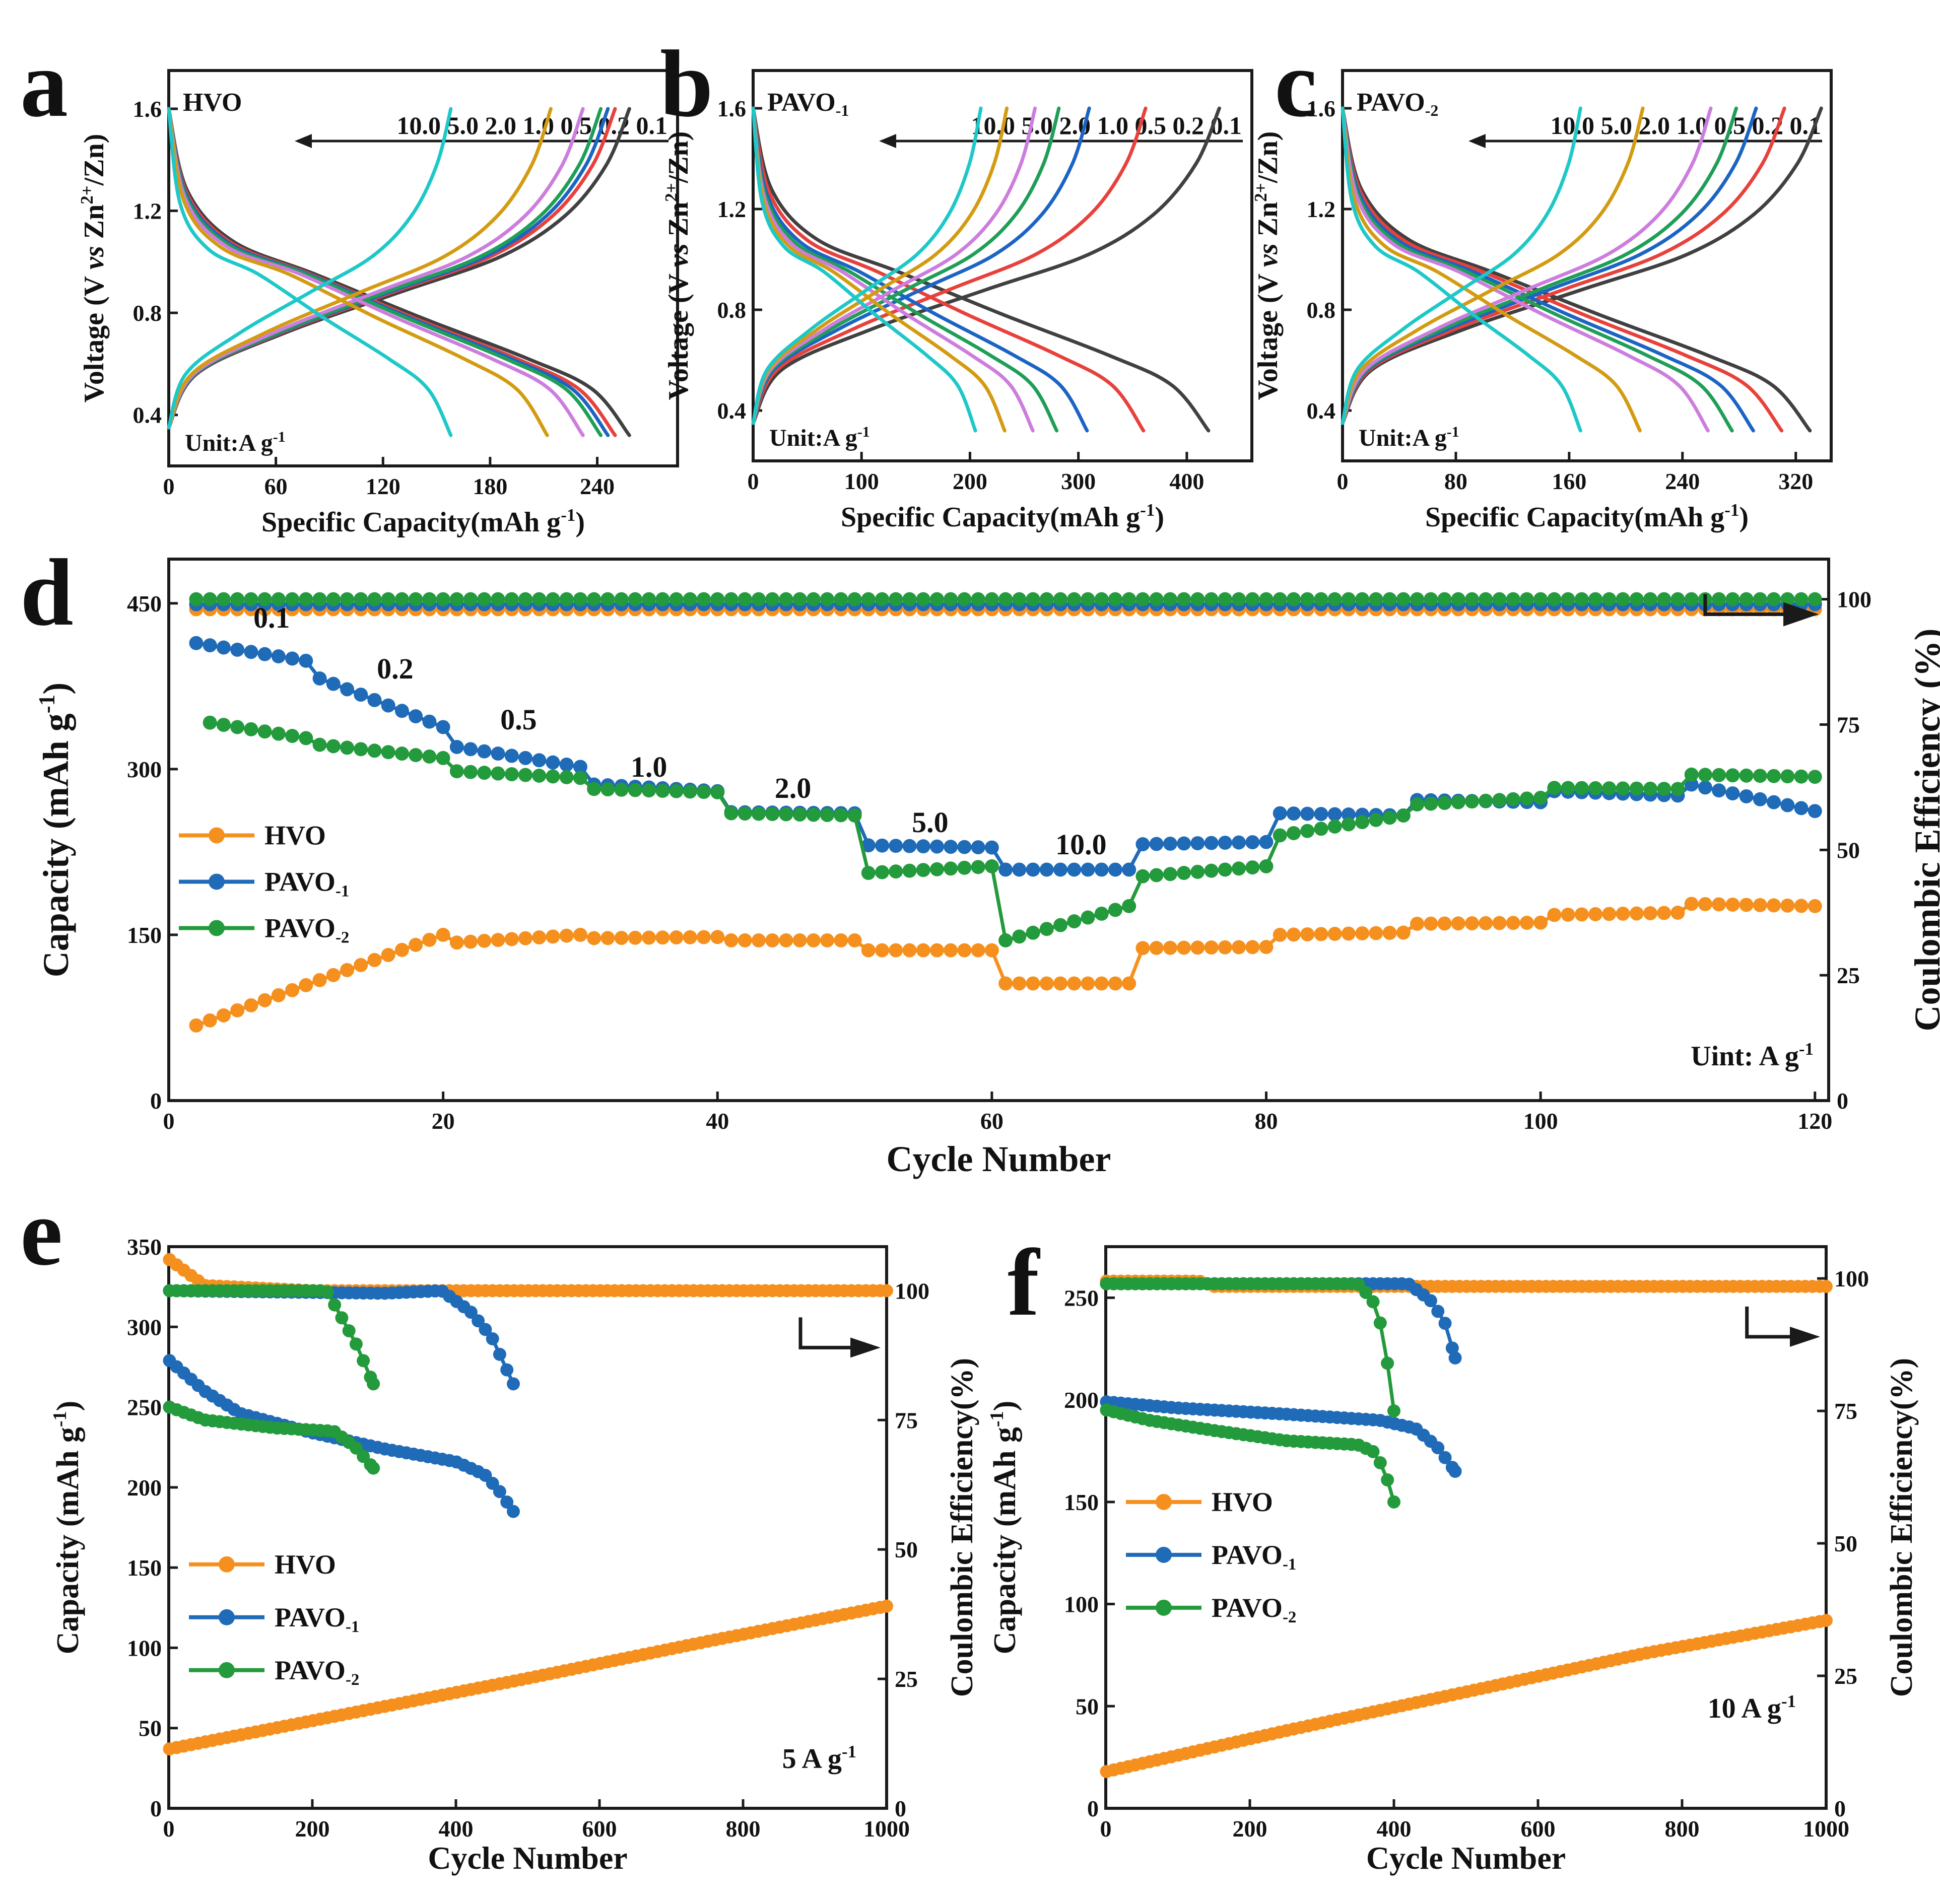  Describe the element at coordinates (1466, 1858) in the screenshot. I see `x-axis-title: Cycle Number` at that location.